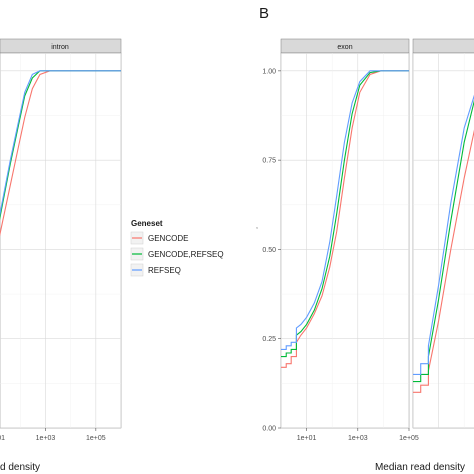 Image resolution: width=474 pixels, height=474 pixels. I want to click on legend-label: GENCODE, so click(168, 238).